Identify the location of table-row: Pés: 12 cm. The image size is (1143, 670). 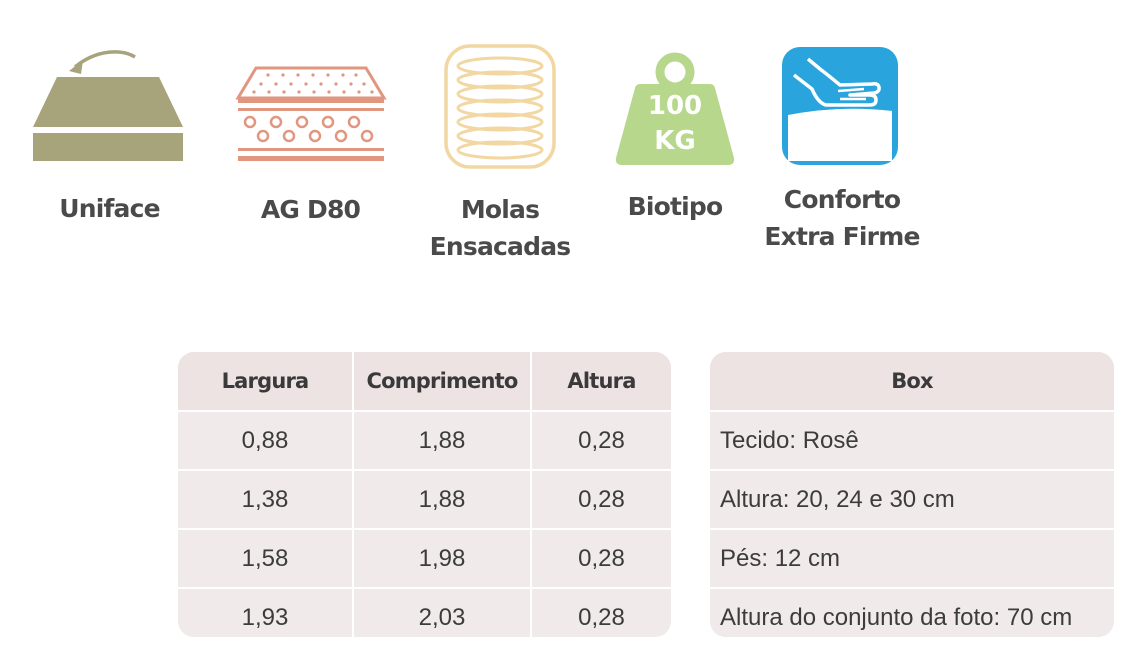
(912, 558).